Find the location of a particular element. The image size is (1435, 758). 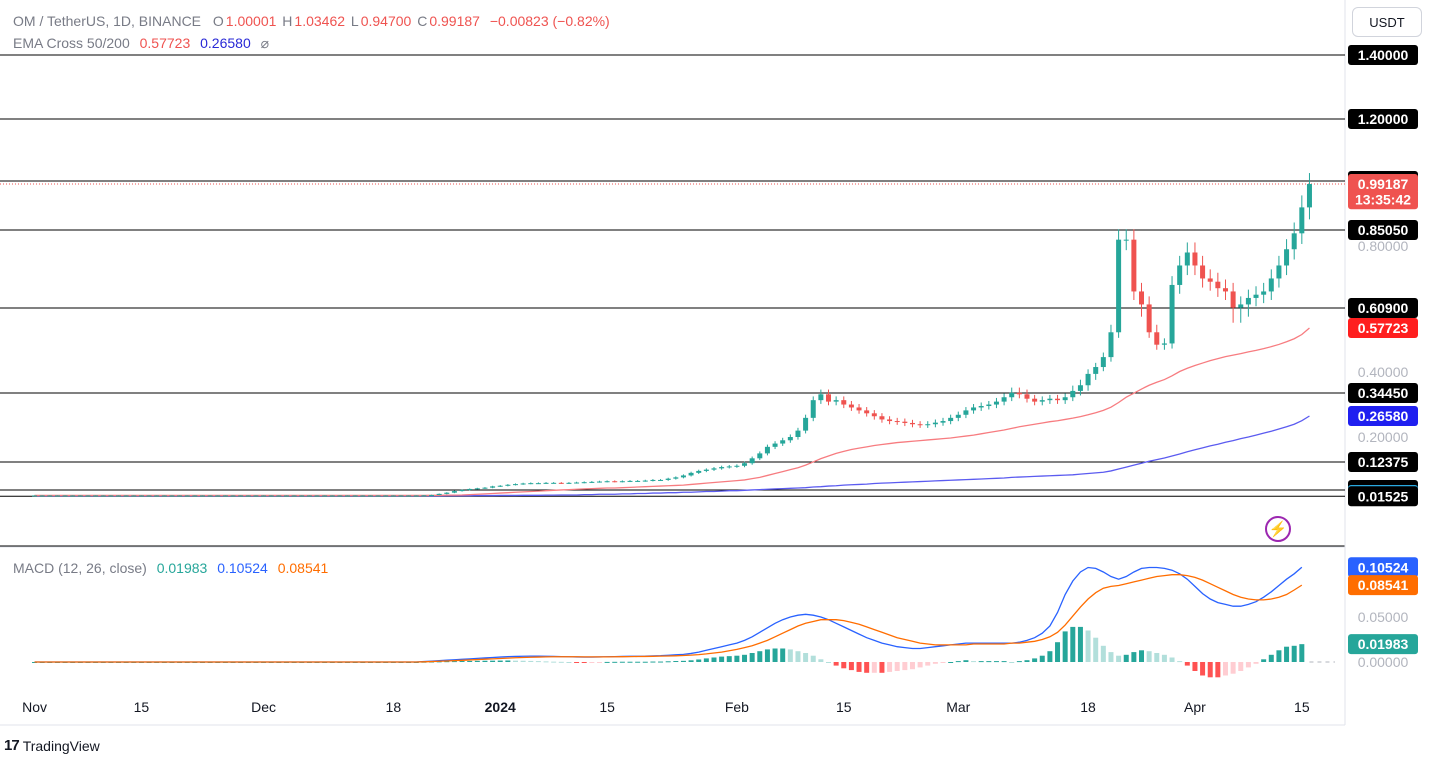

hidden-icon: ⌀ is located at coordinates (265, 43).